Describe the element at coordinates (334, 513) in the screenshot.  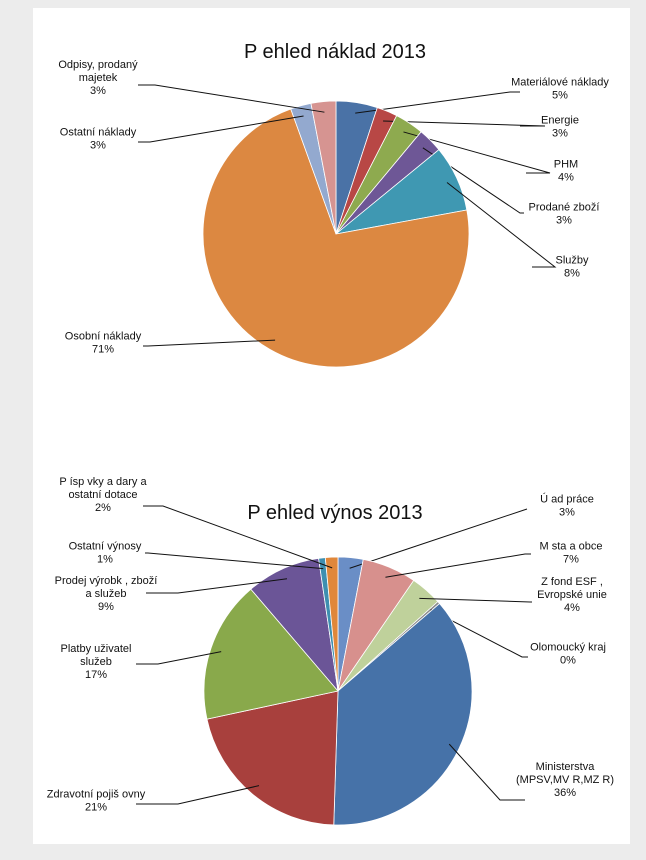
I see `chart-title-revenues: P ehled výnos 2013` at that location.